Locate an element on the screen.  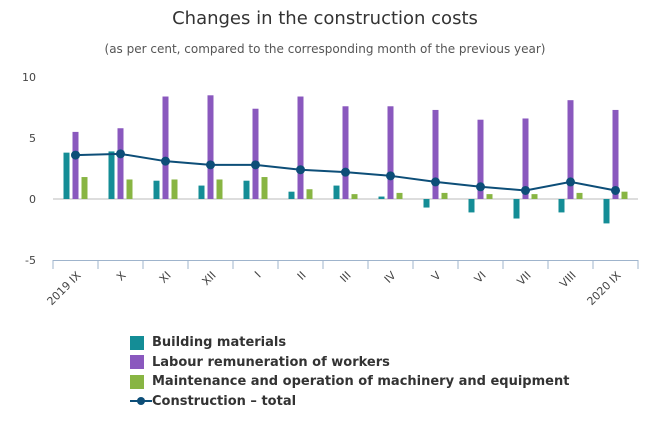
legend-label-construction-total: Construction – total is located at coordinates (224, 401).